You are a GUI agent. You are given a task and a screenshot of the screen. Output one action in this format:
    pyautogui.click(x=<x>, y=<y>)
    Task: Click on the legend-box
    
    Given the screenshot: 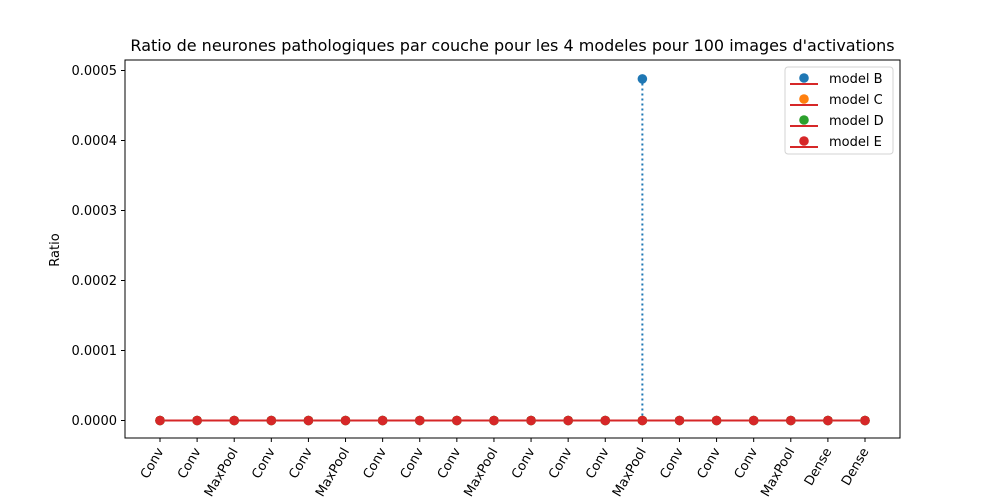 What is the action you would take?
    pyautogui.click(x=839, y=110)
    